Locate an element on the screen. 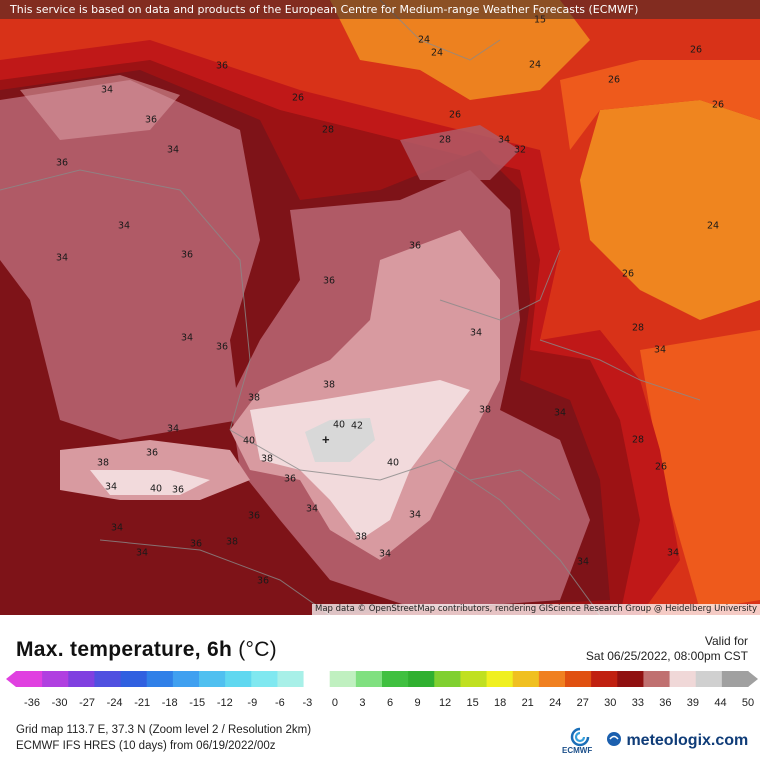 The height and width of the screenshot is (760, 760). scale-tick-label: 30 is located at coordinates (610, 703).